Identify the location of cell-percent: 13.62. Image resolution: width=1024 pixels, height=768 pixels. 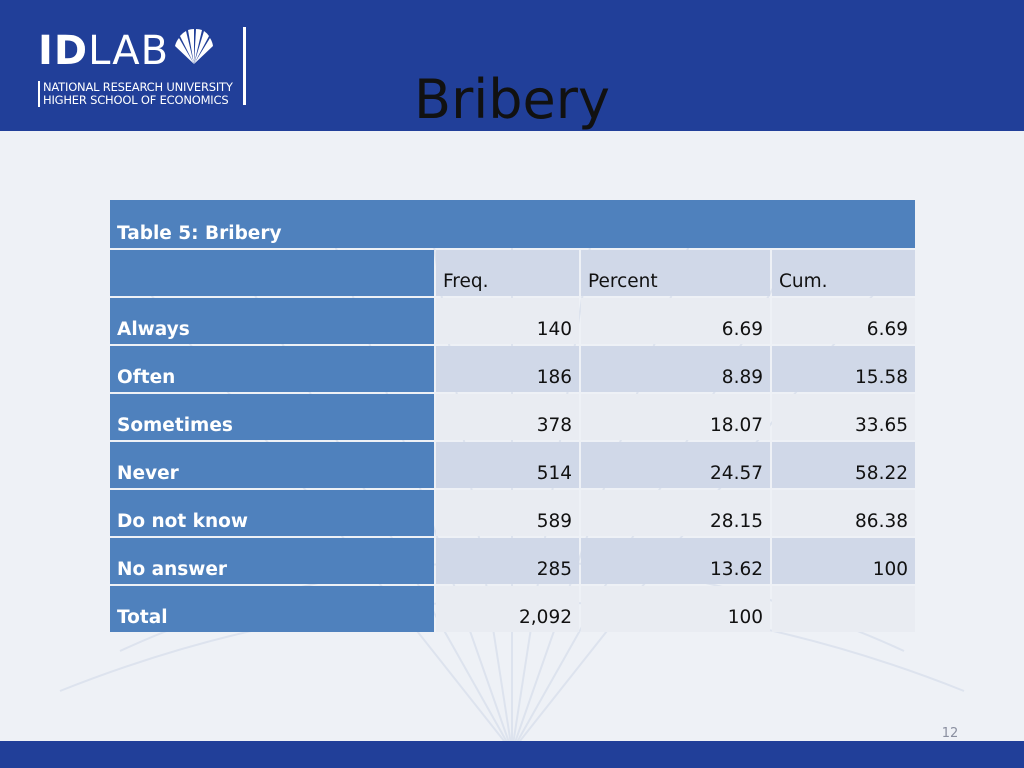
(675, 561).